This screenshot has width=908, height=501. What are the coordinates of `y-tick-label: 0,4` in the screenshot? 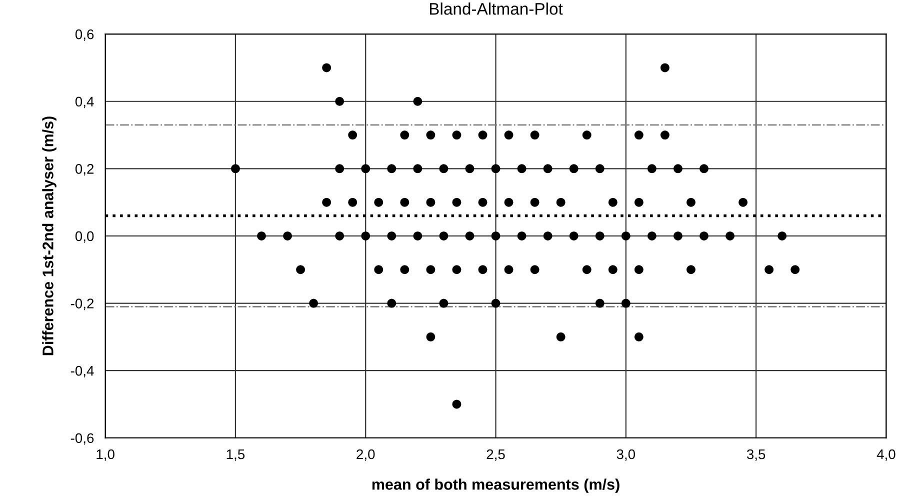 It's located at (84, 102).